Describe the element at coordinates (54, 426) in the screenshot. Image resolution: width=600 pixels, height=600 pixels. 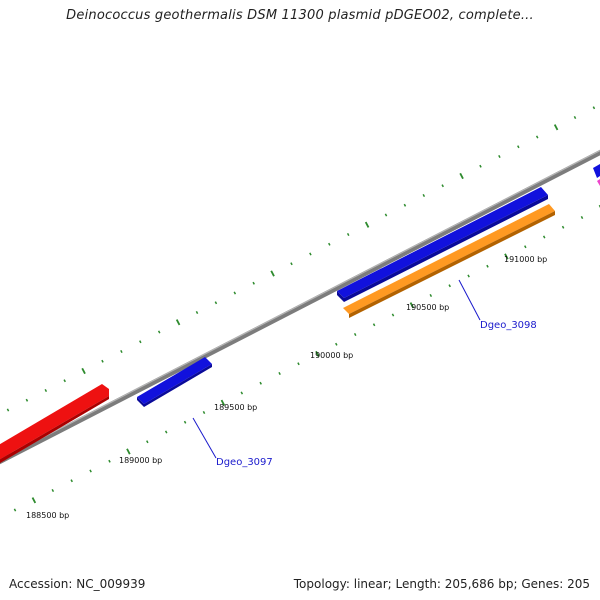
I see `gene-red` at that location.